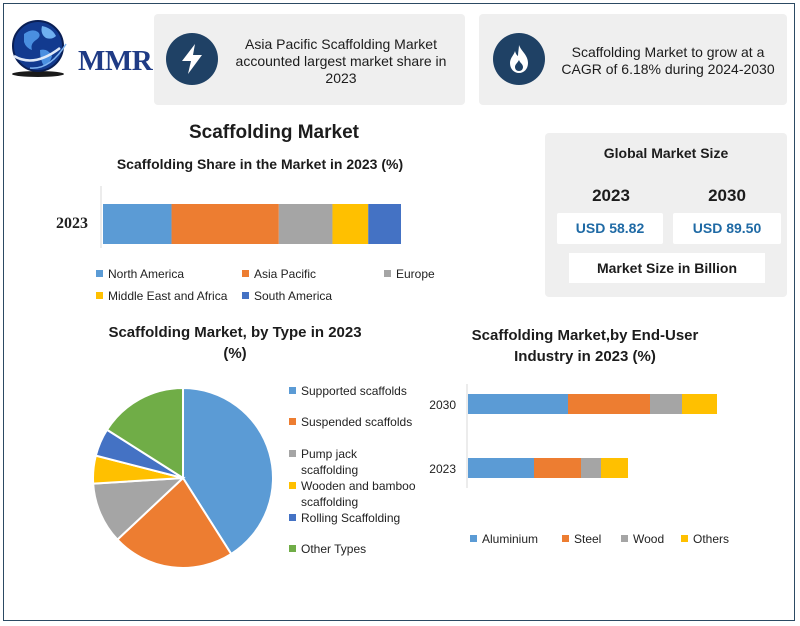 This screenshot has width=800, height=626. What do you see at coordinates (330, 462) in the screenshot?
I see `legend-label: Pump jack scaffolding` at bounding box center [330, 462].